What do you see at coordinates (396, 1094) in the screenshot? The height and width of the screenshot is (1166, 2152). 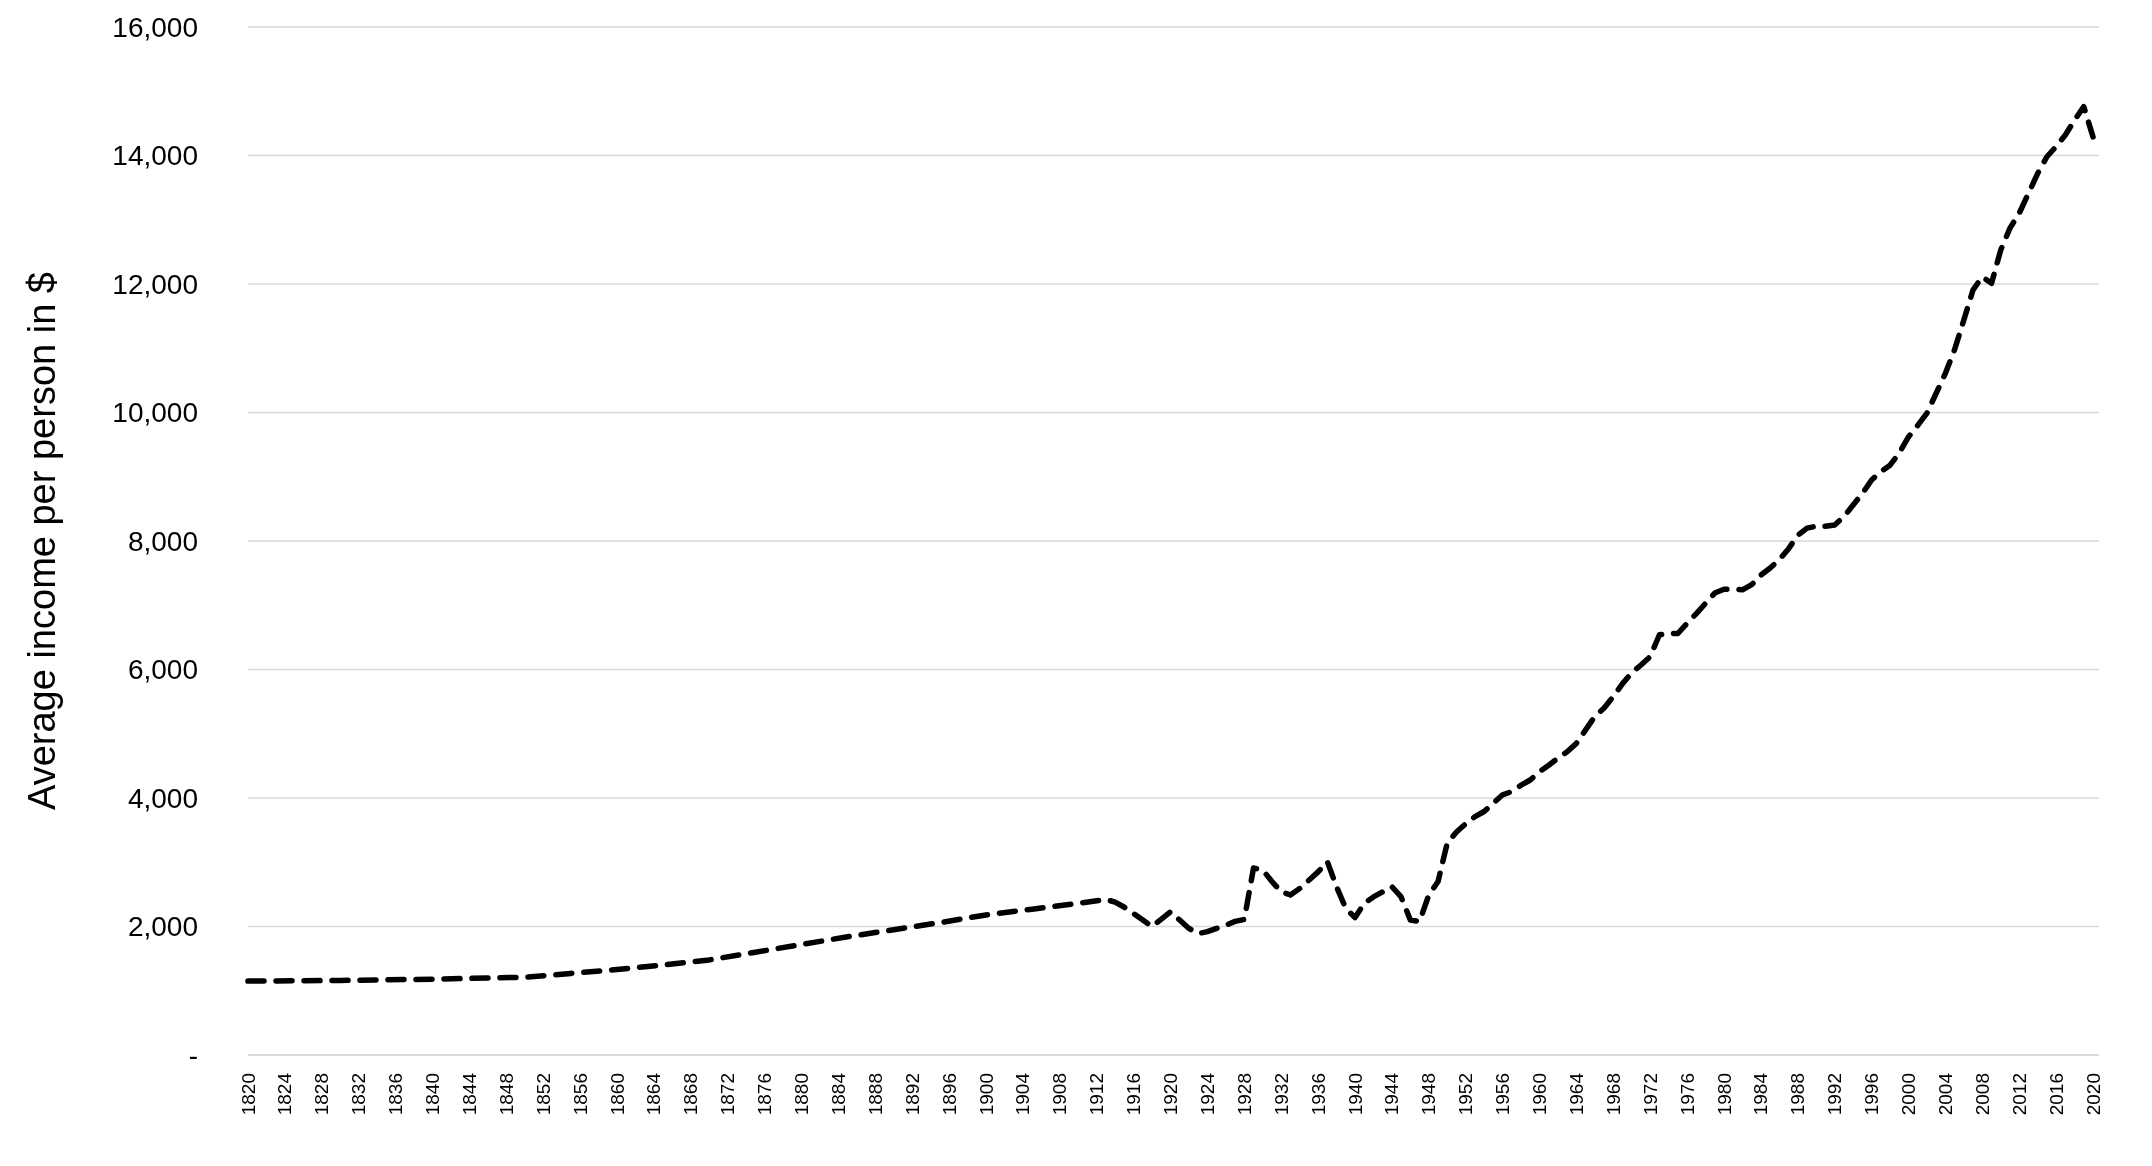 I see `x-tick-label: 1836` at bounding box center [396, 1094].